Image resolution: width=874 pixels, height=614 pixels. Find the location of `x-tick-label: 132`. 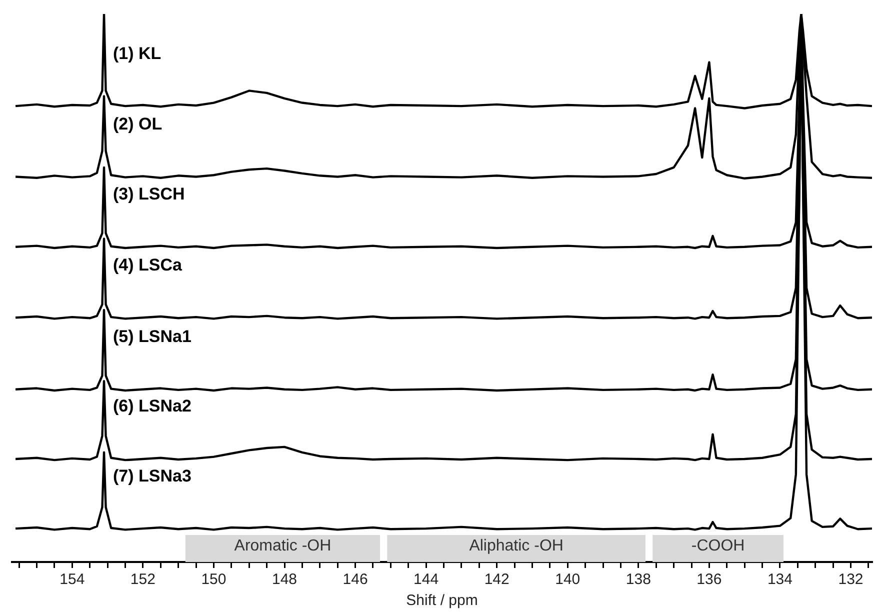

x-tick-label: 132 is located at coordinates (851, 579).